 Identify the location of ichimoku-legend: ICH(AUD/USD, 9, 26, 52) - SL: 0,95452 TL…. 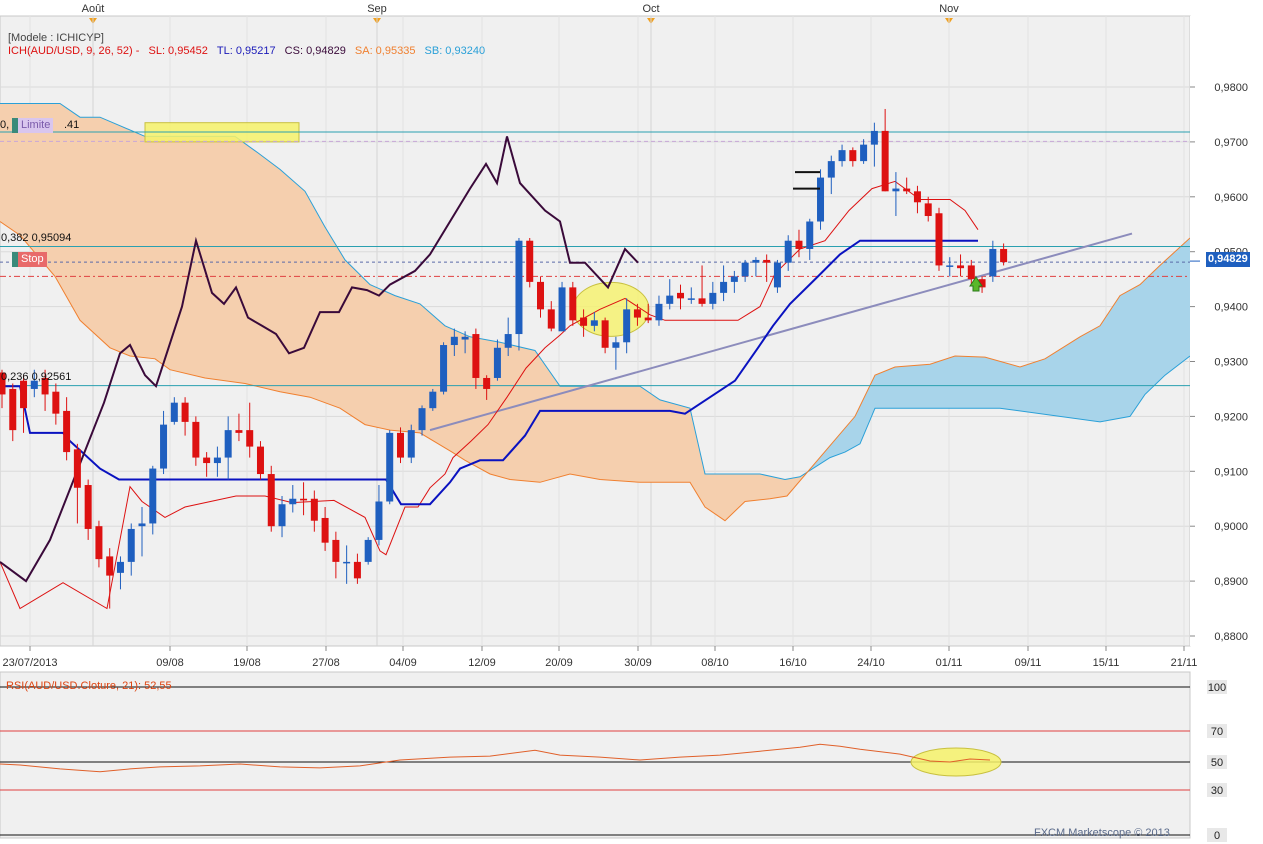
(246, 51).